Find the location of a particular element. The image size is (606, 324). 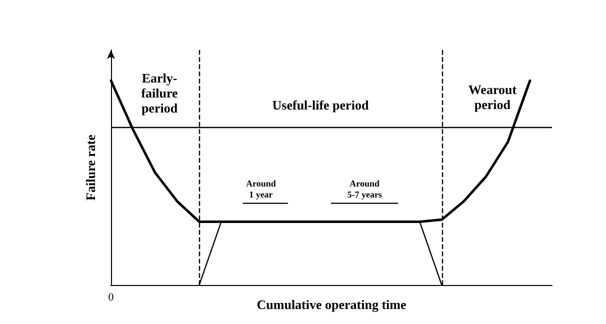

annotation: Early- failure period is located at coordinates (159, 93).